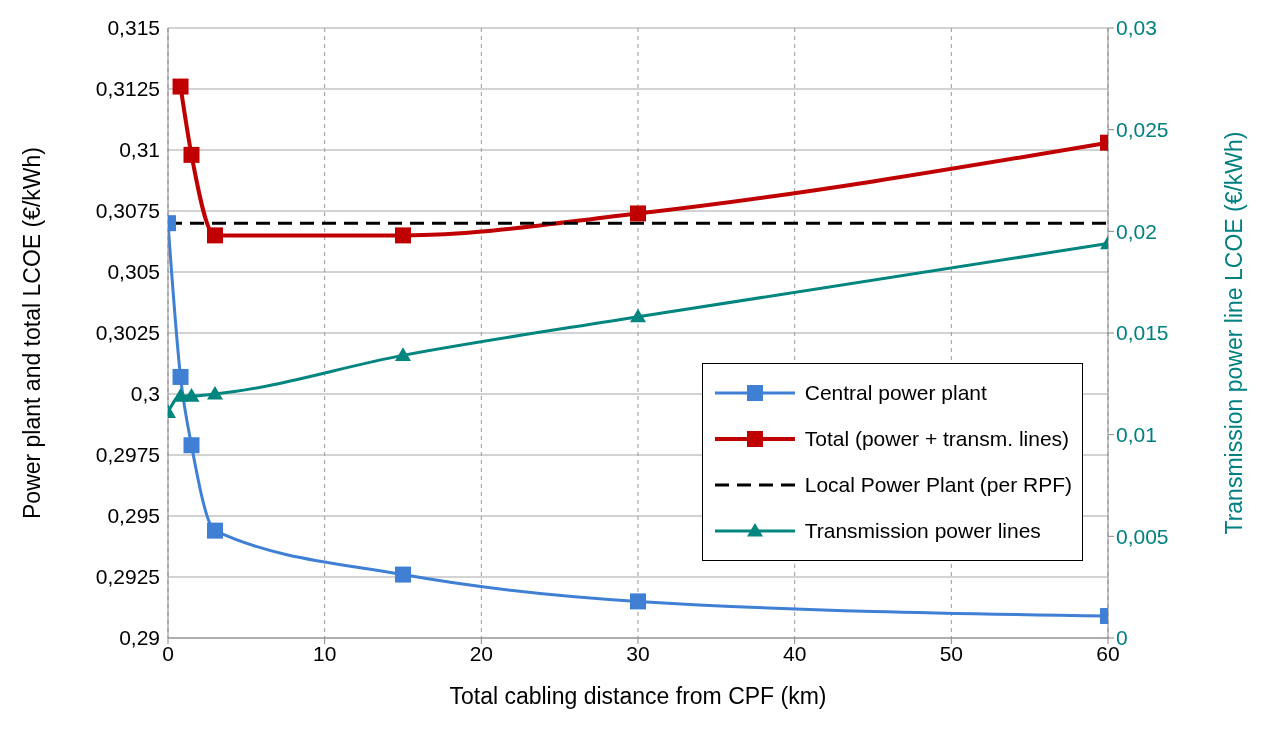 The height and width of the screenshot is (735, 1263). Describe the element at coordinates (127, 211) in the screenshot. I see `y-tick-label: 0,3075` at that location.